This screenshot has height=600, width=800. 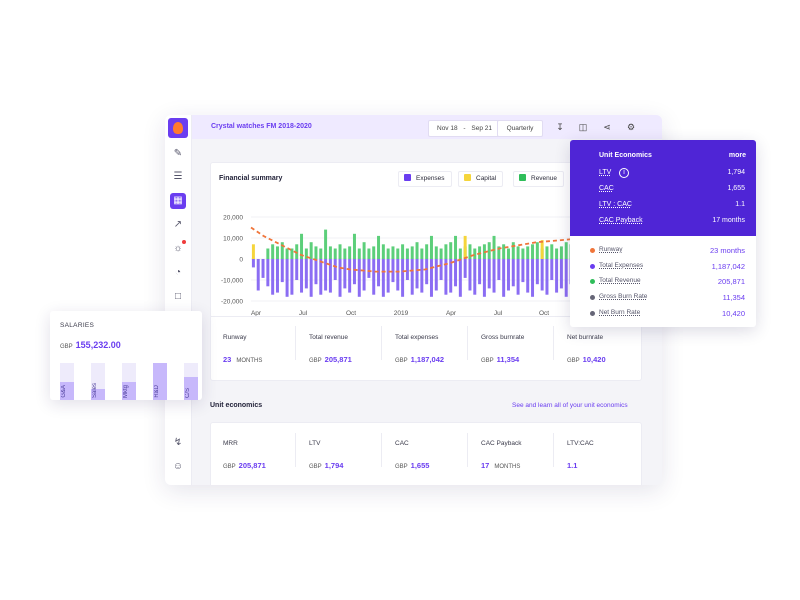 I want to click on salary-column-label: C/S, so click(x=188, y=392).